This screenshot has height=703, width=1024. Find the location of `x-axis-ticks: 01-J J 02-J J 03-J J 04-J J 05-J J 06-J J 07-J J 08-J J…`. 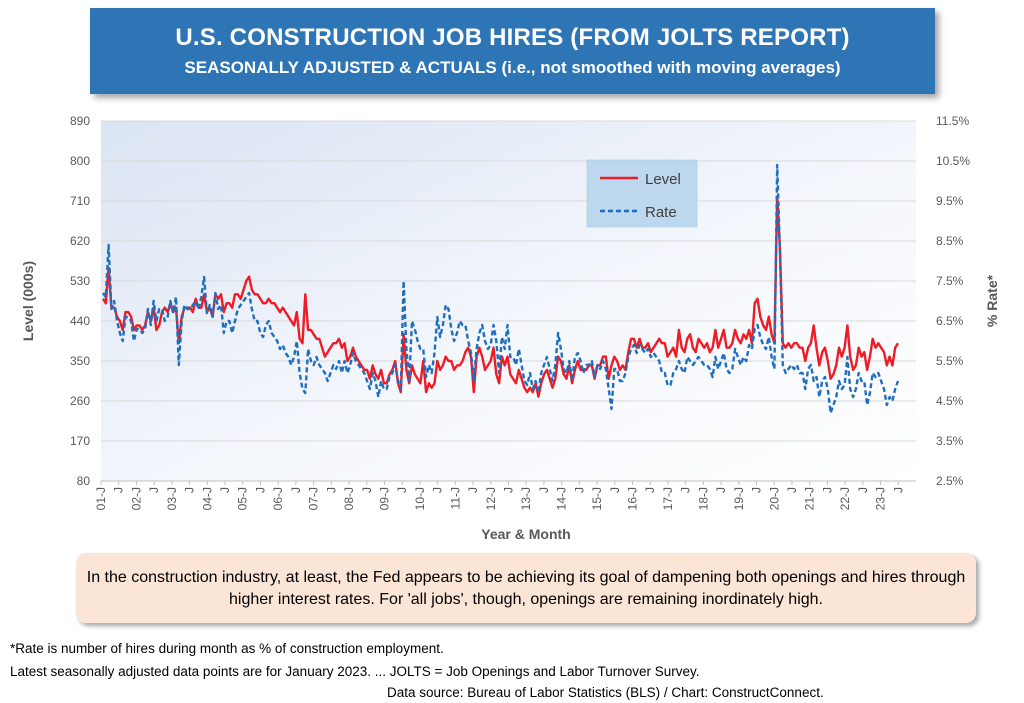

x-axis-ticks: 01-J J 02-J J 03-J J 04-J J 05-J J 06-J J 07-J J 08-J J… is located at coordinates (499, 495).